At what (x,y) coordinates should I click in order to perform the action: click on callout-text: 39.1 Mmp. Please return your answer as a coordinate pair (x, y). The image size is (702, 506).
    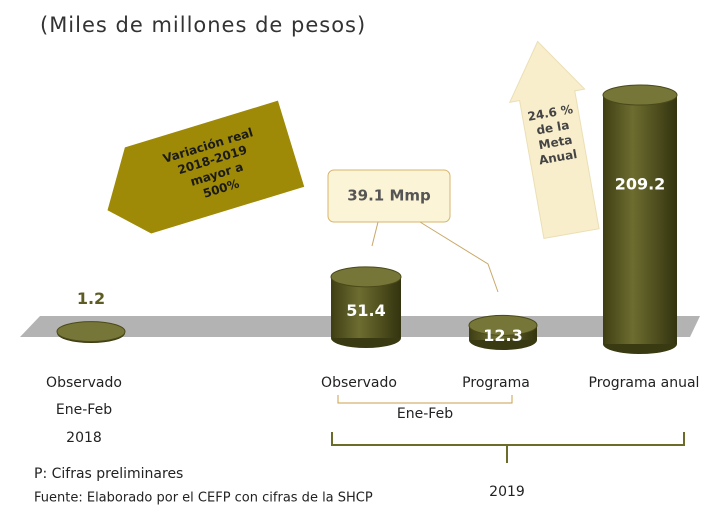
    Looking at the image, I should click on (389, 196).